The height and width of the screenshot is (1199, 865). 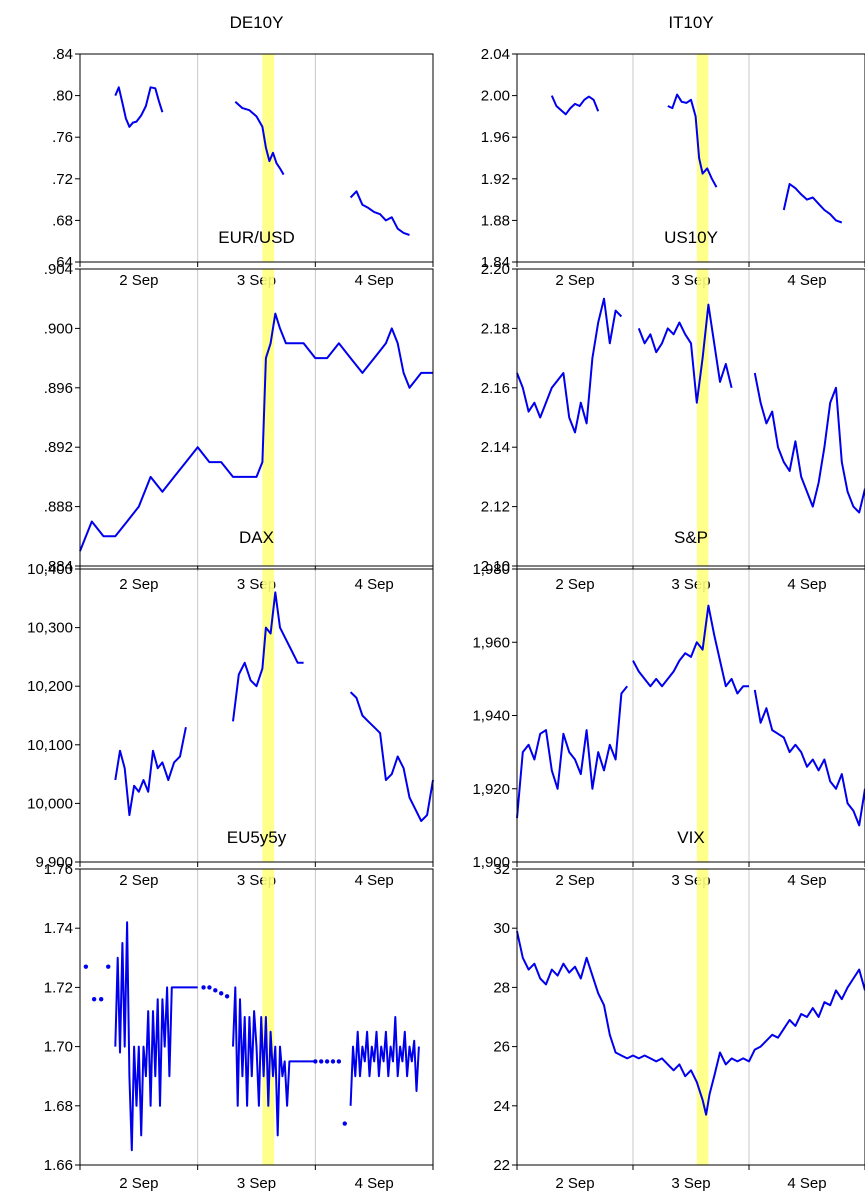 I want to click on y-tick-label: 1.88, so click(x=495, y=220).